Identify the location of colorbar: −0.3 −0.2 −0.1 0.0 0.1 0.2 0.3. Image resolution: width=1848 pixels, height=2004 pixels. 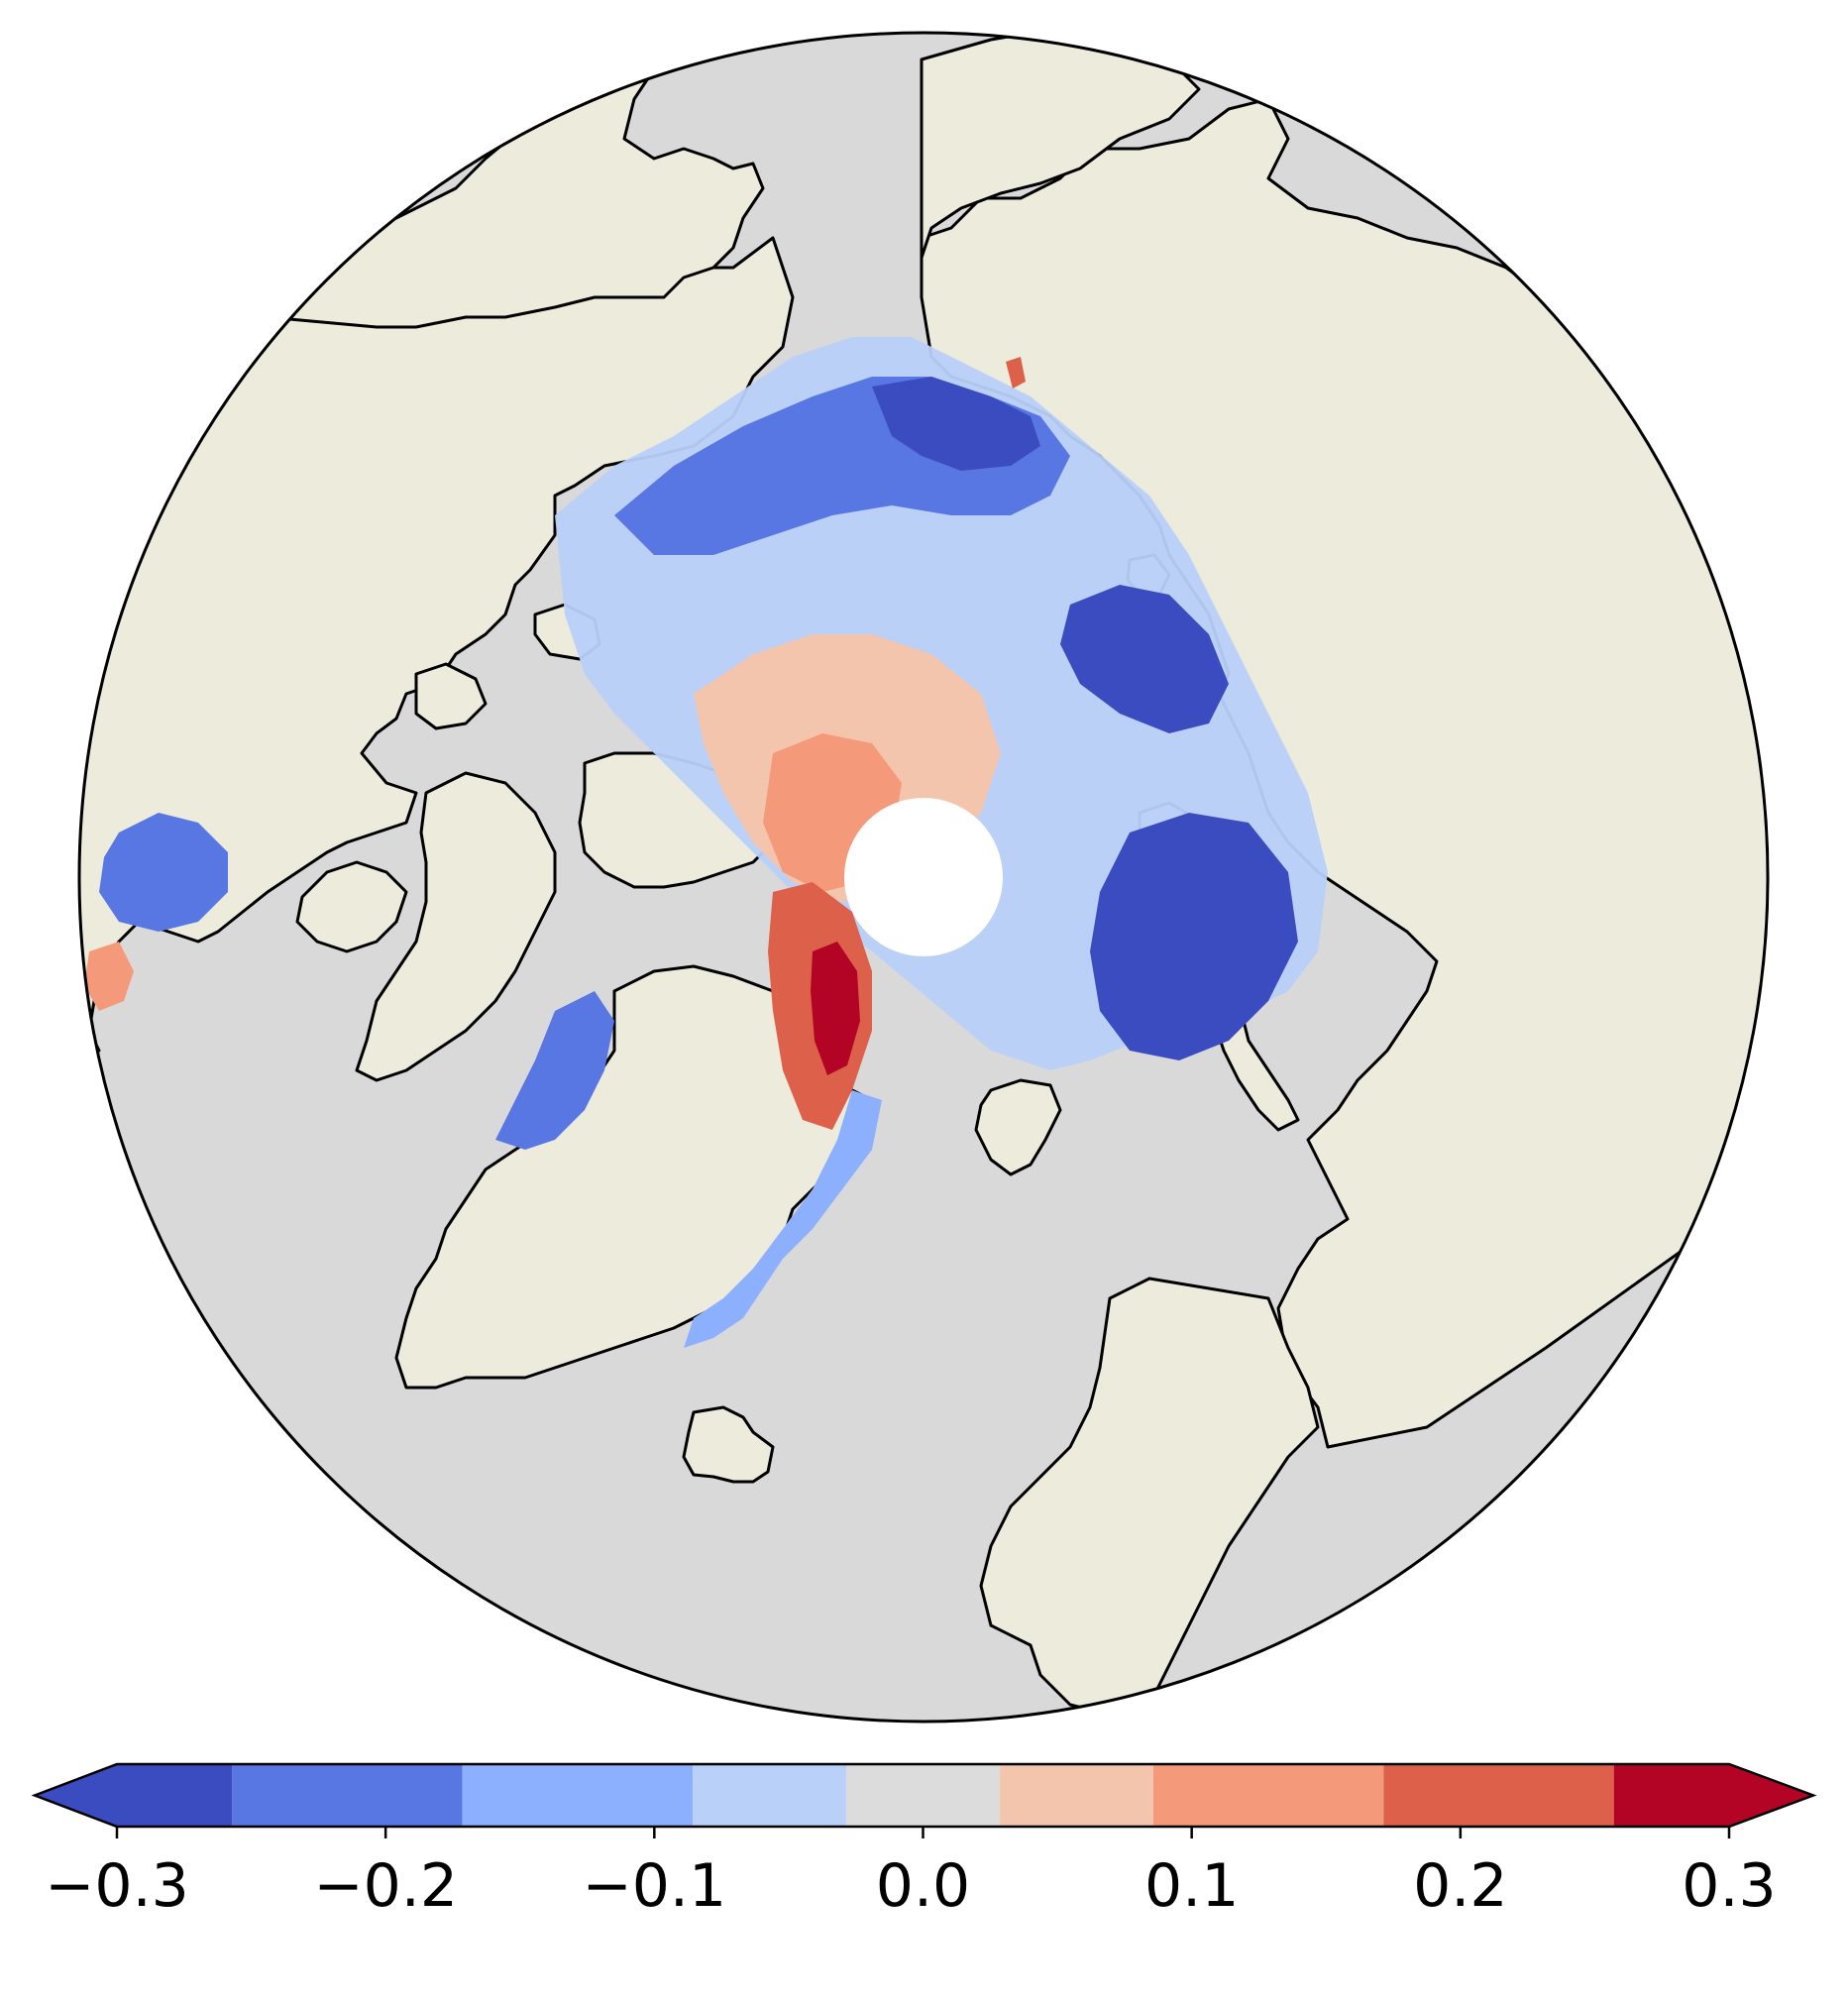
(924, 1841).